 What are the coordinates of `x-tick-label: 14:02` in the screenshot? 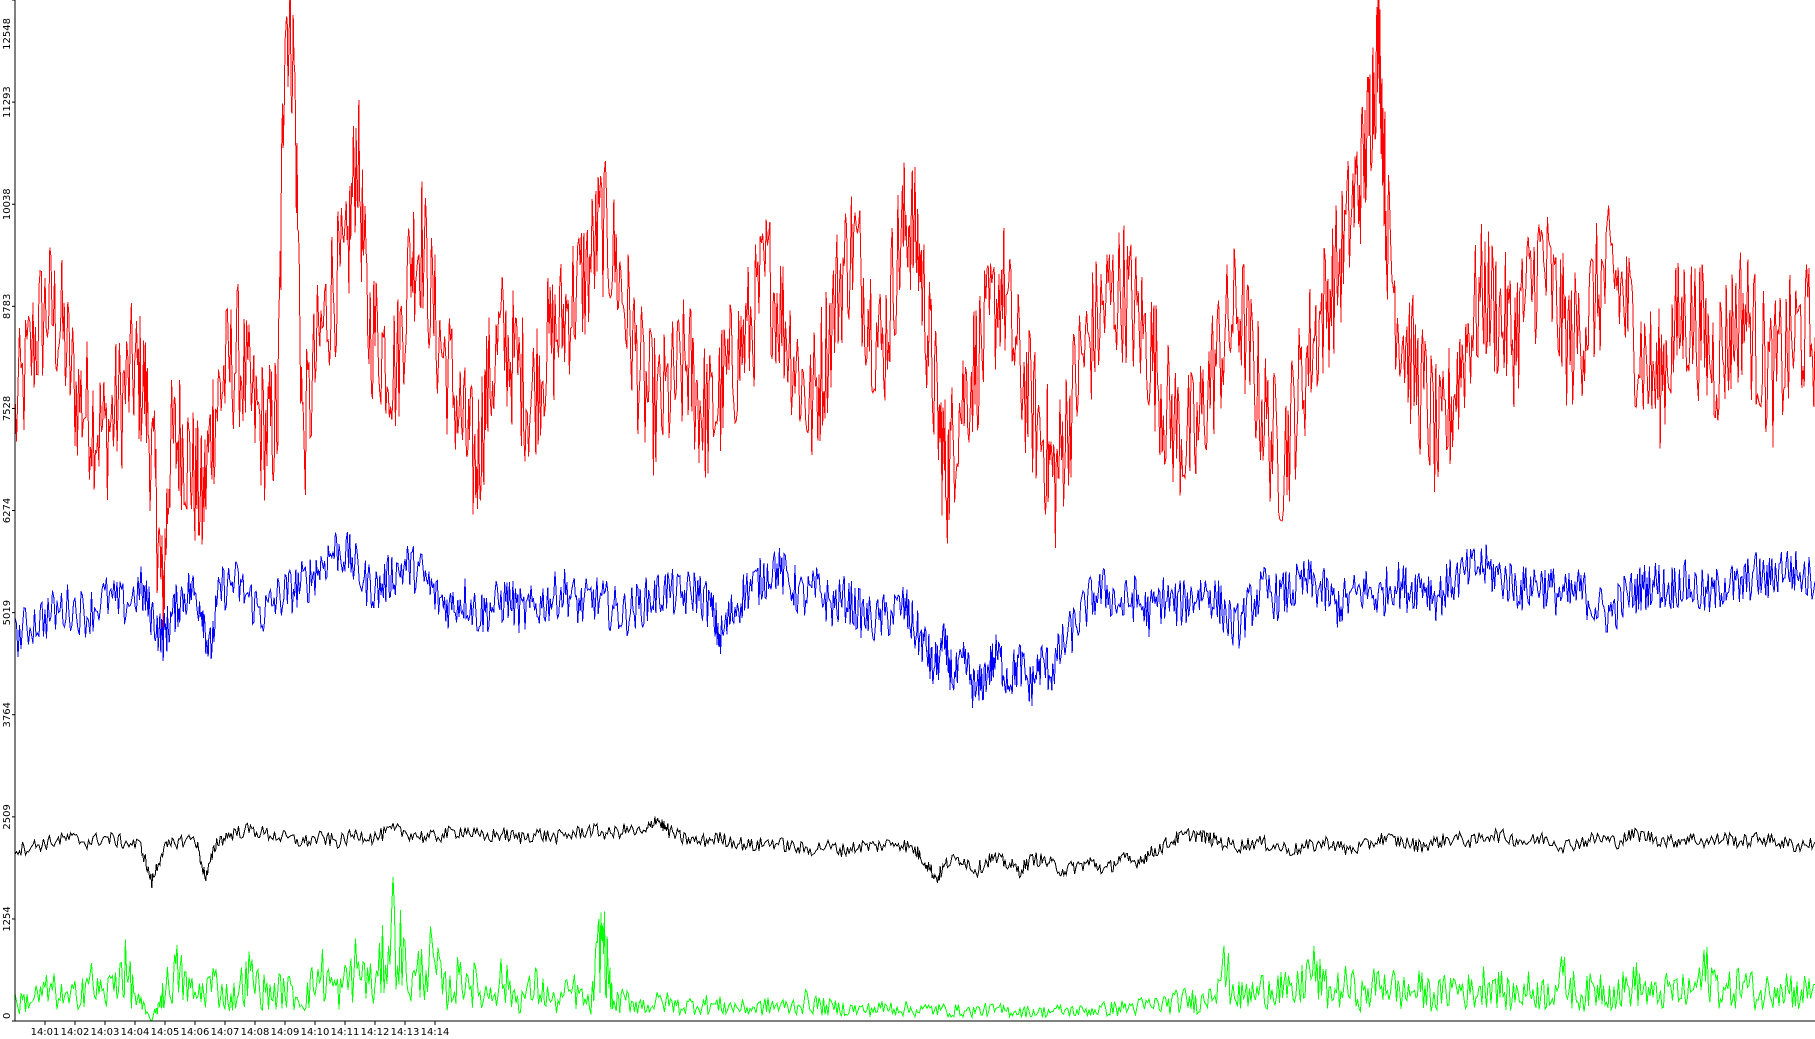 It's located at (75, 1032).